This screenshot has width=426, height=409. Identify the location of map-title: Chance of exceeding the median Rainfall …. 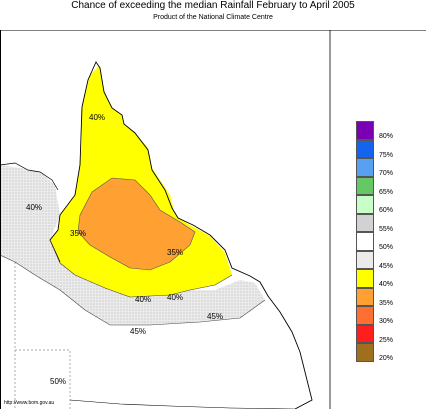
(213, 5).